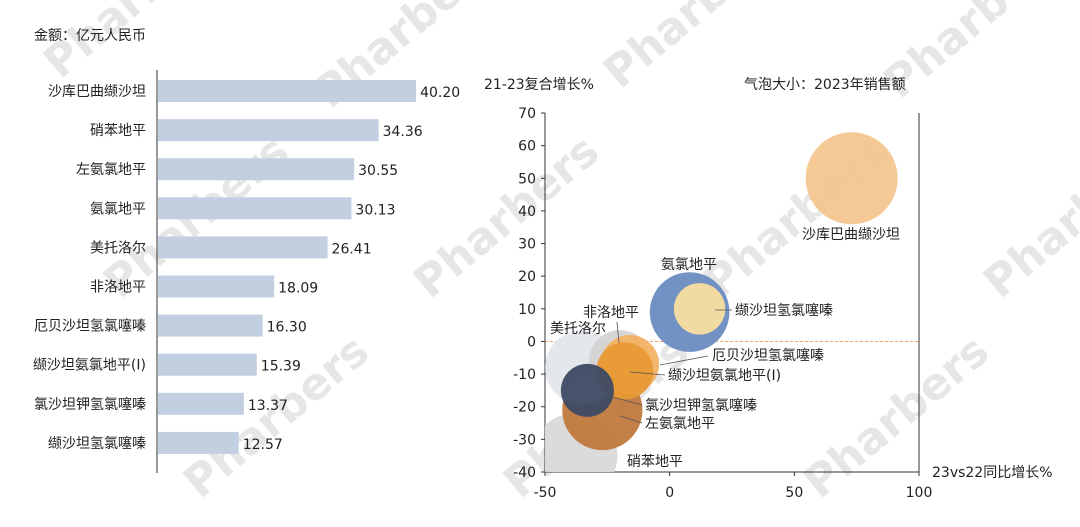 The image size is (1080, 527). I want to click on x-tick-label: 50, so click(794, 493).